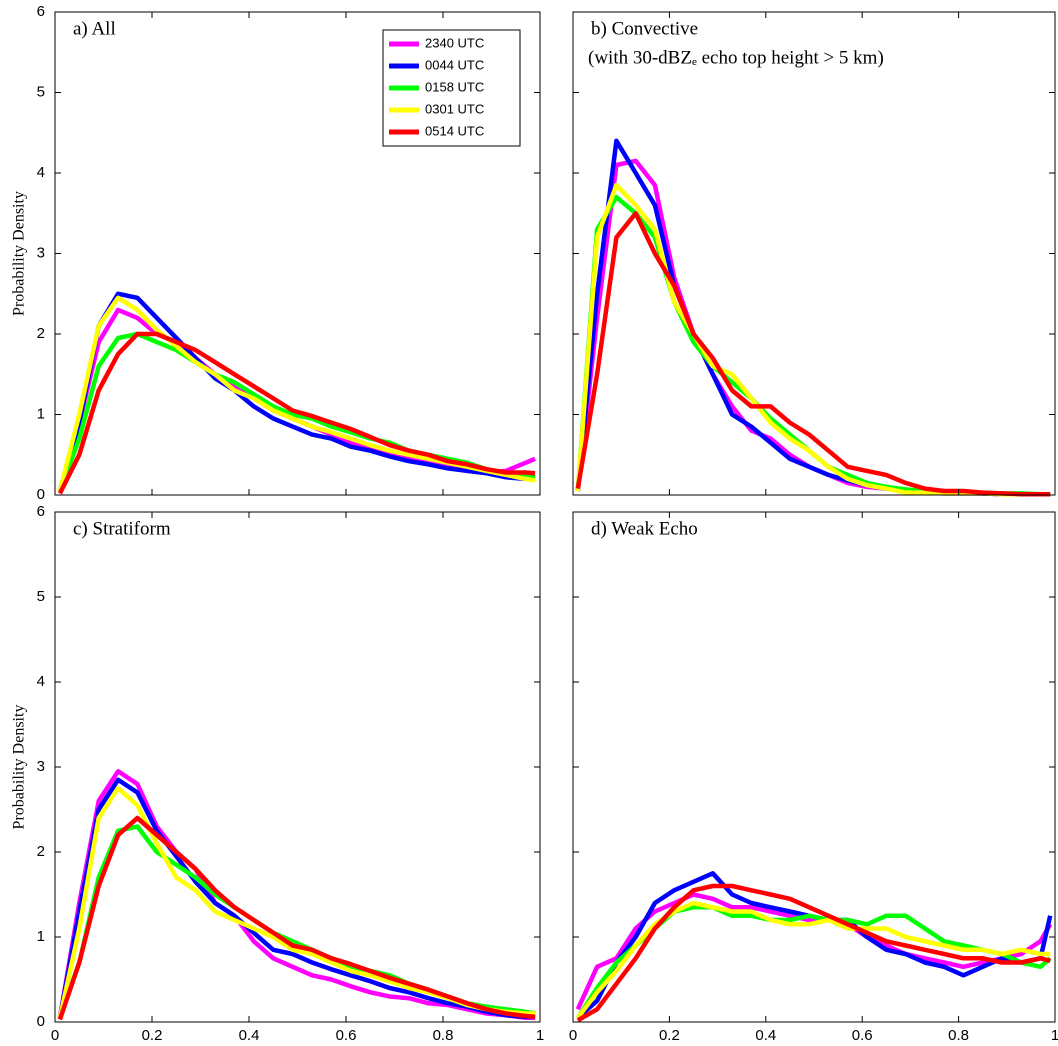 This screenshot has width=1058, height=1046. I want to click on panel-title: a) All, so click(94, 28).